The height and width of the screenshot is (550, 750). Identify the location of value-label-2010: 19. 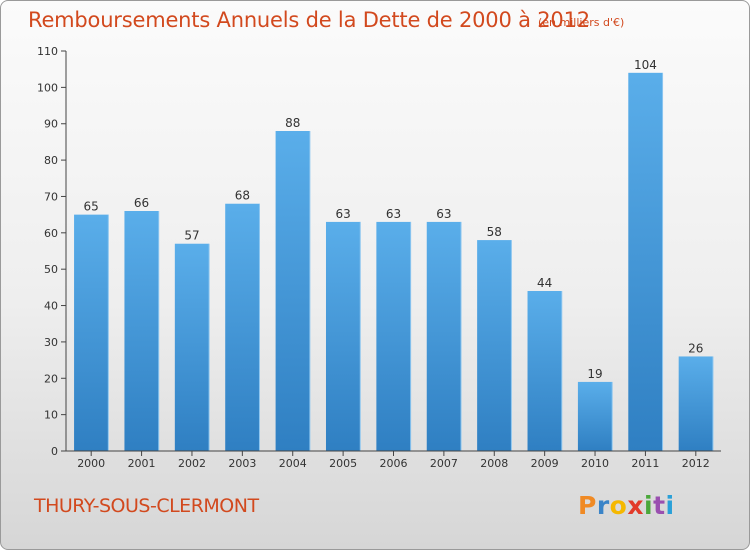
(594, 374).